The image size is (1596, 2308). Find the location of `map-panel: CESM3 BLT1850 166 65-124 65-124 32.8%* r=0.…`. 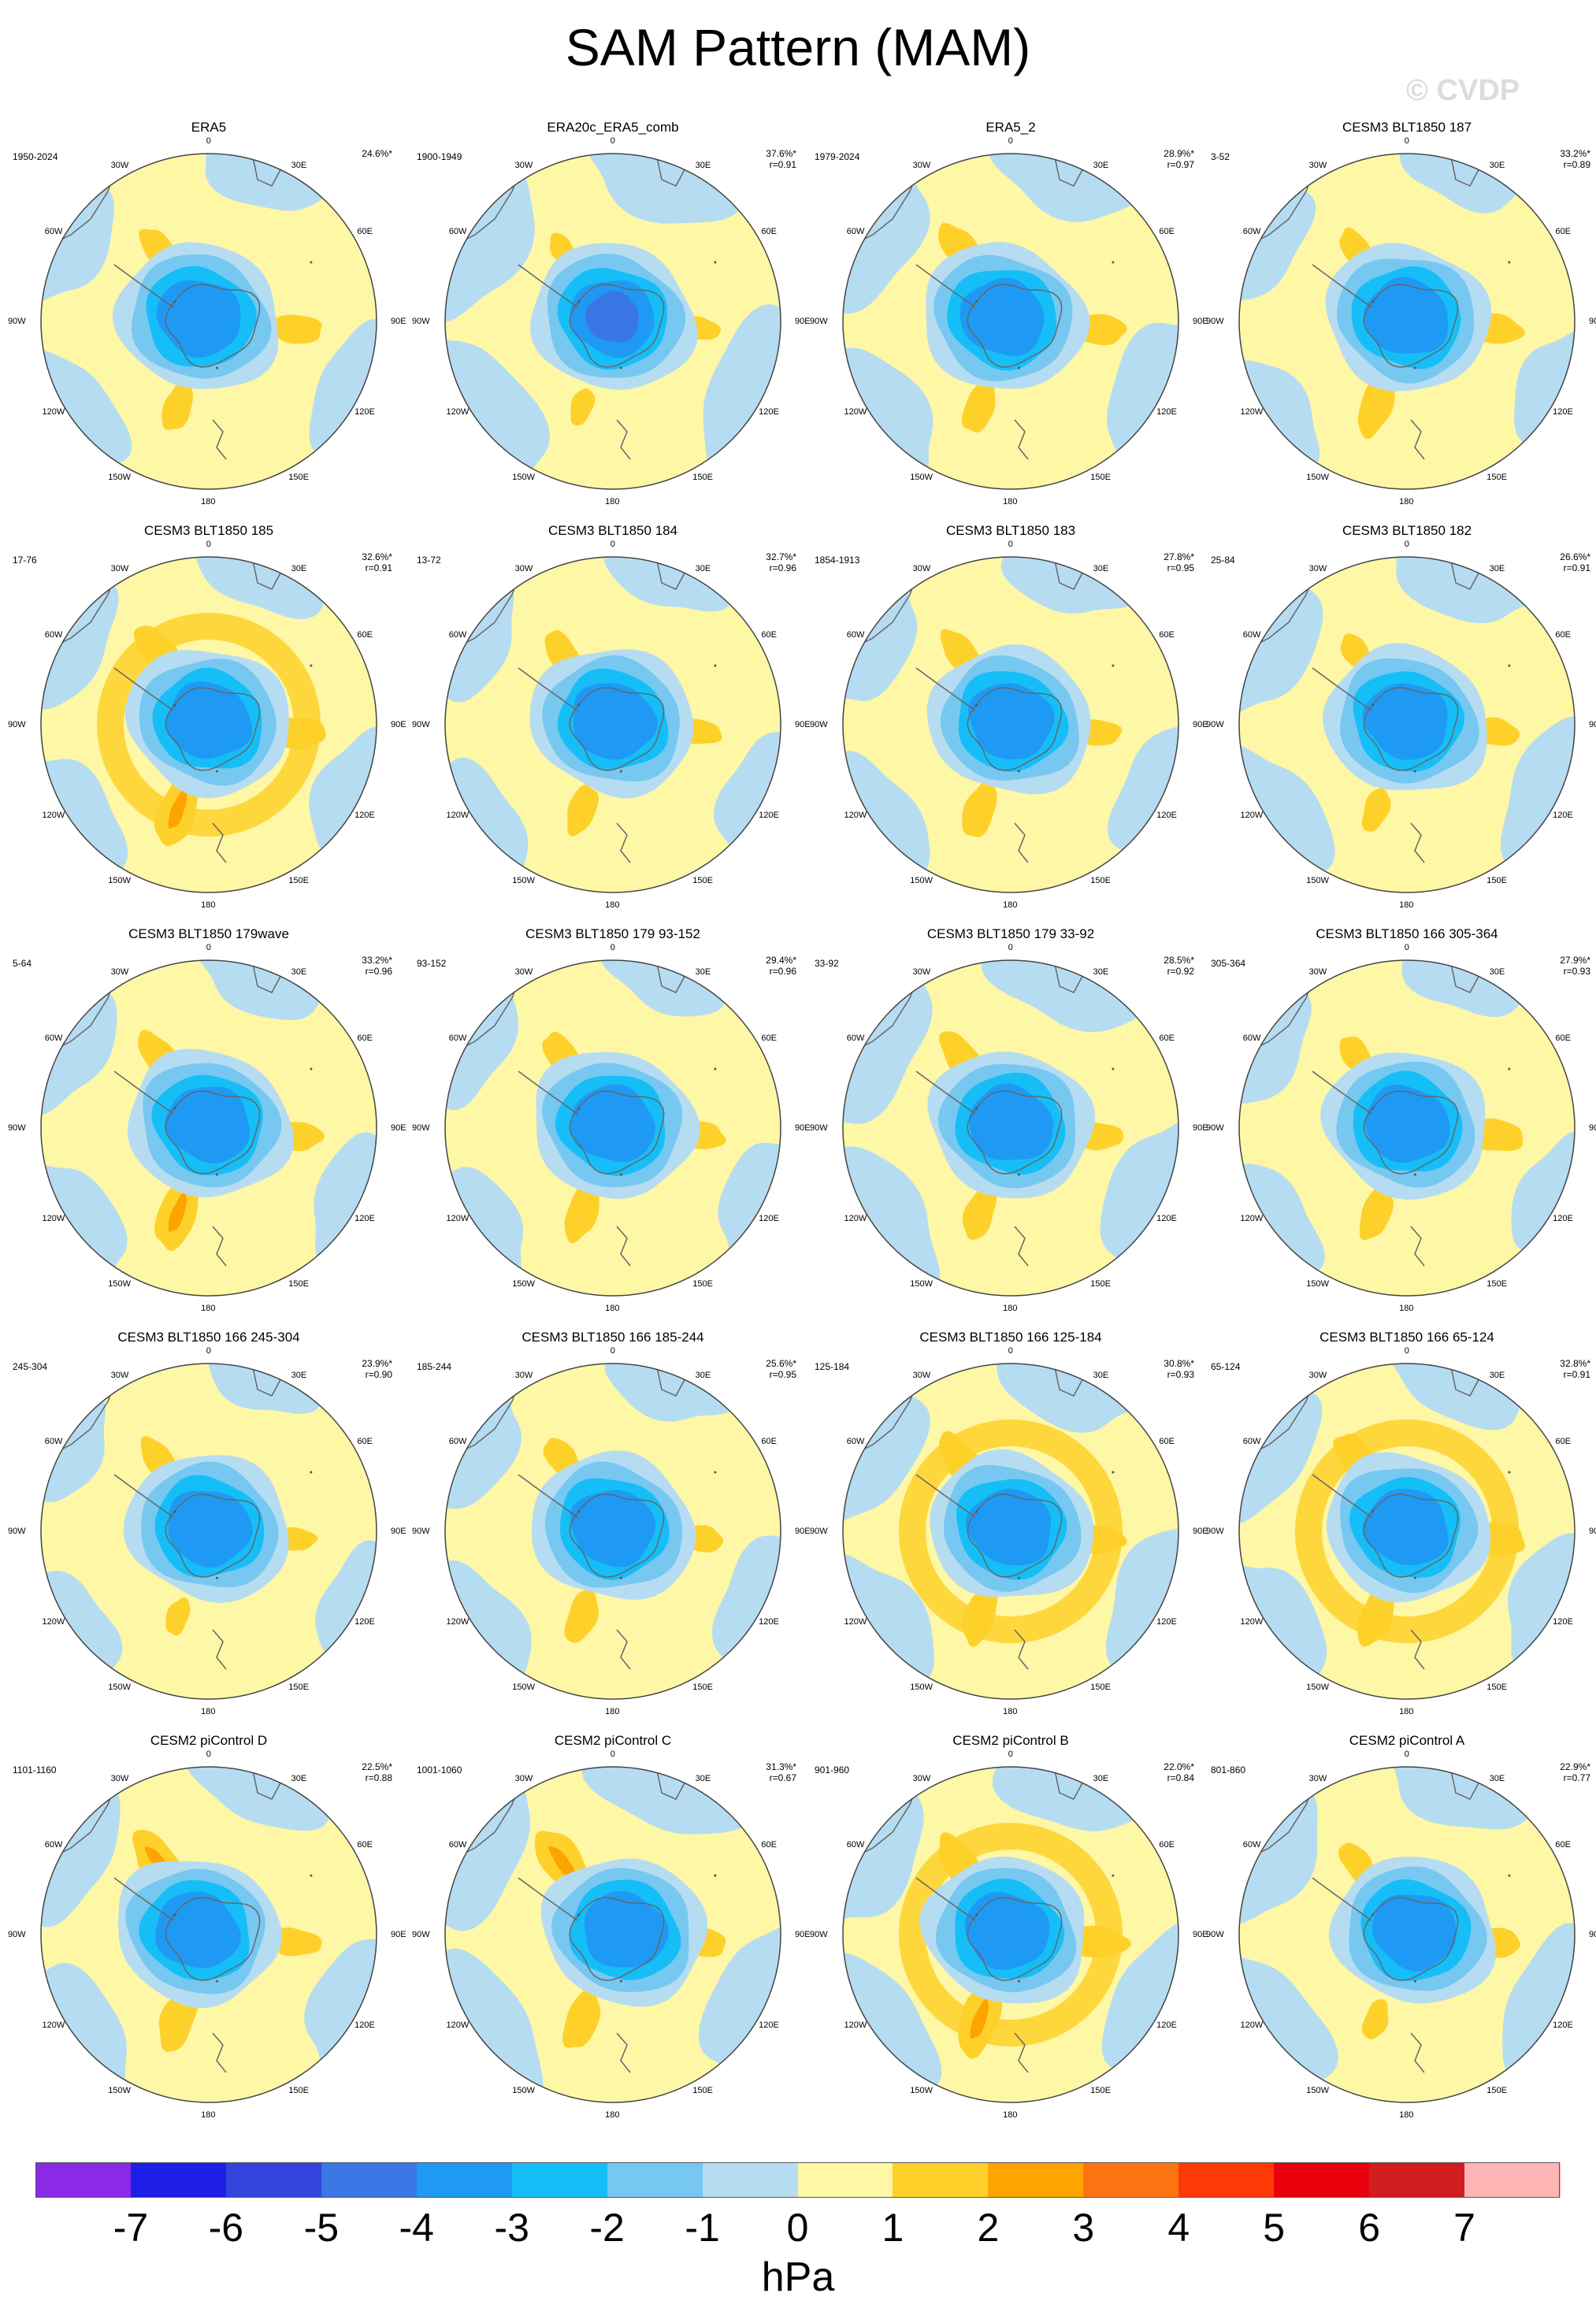

map-panel: CESM3 BLT1850 166 65-124 65-124 32.8%* r=0.… is located at coordinates (1401, 1531).